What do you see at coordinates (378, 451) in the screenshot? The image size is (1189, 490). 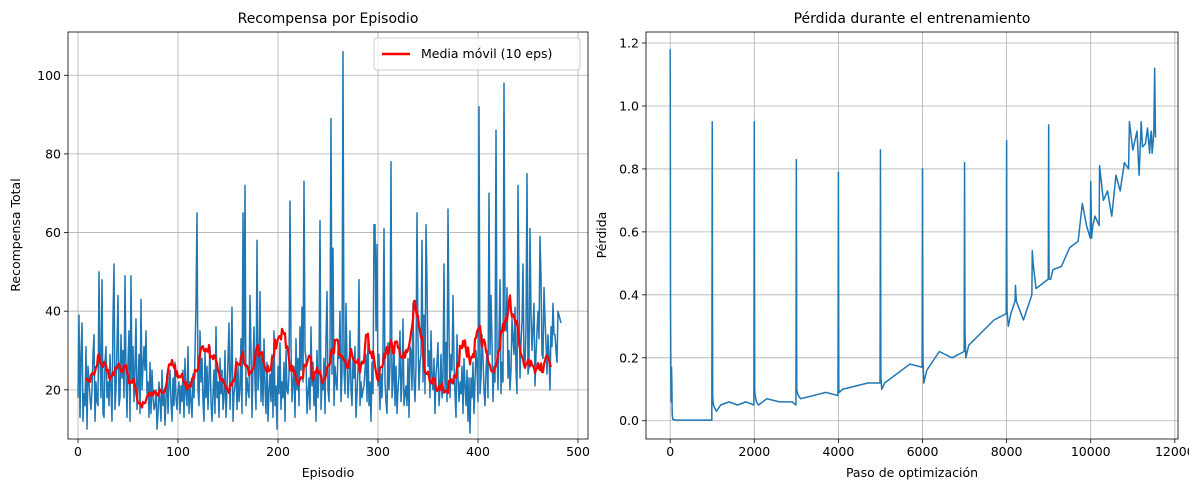 I see `reward-x-tick-label: 300` at bounding box center [378, 451].